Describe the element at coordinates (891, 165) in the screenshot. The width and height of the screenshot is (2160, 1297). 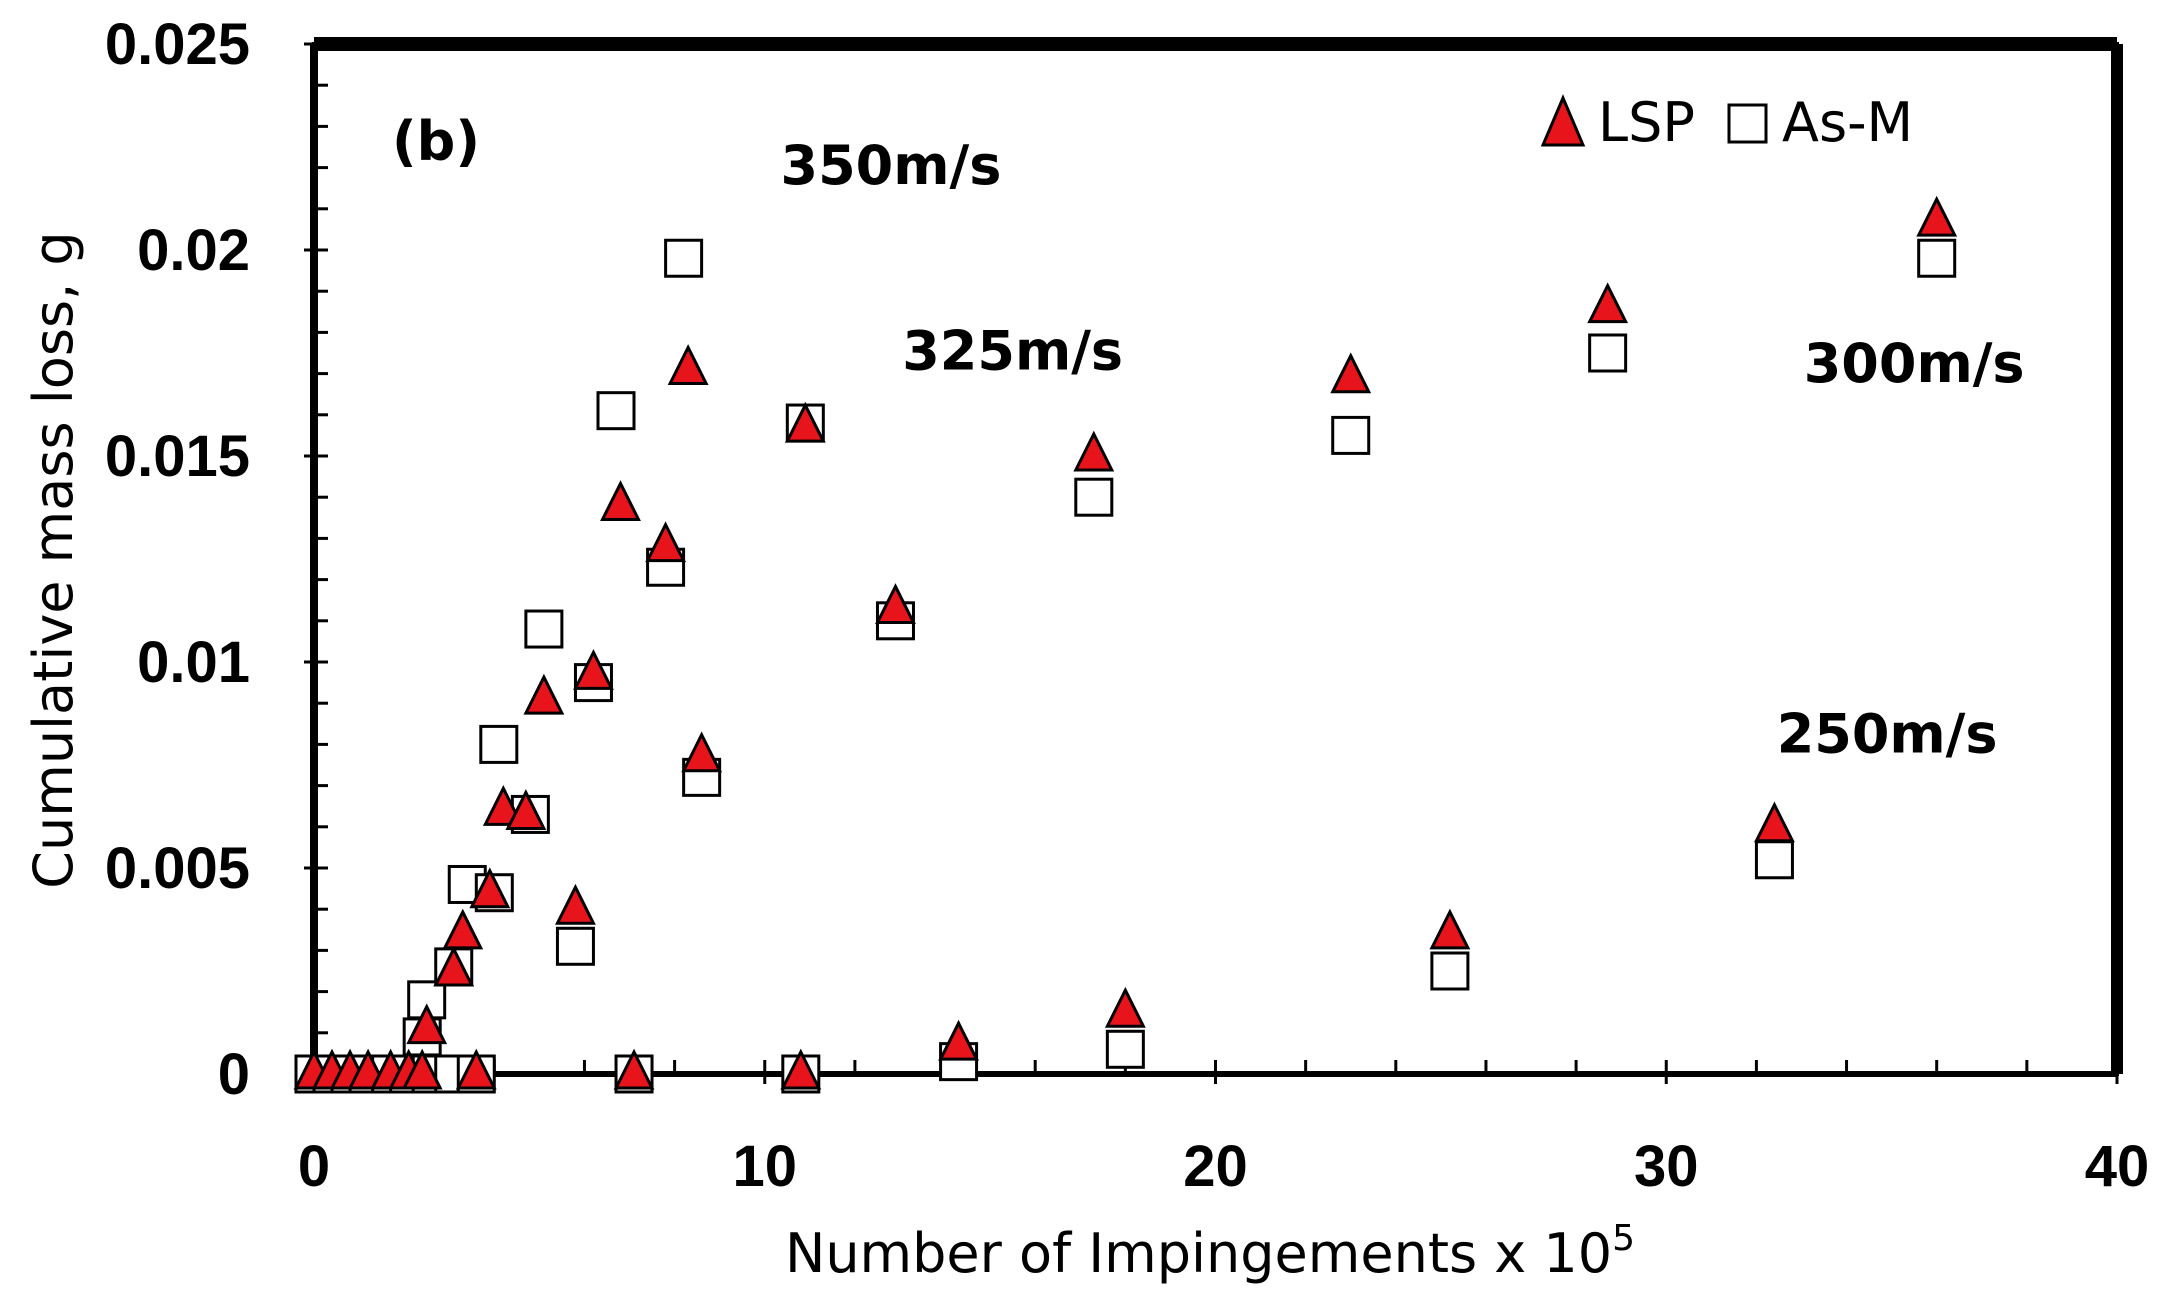
I see `speed-annotation: 350m/s` at that location.